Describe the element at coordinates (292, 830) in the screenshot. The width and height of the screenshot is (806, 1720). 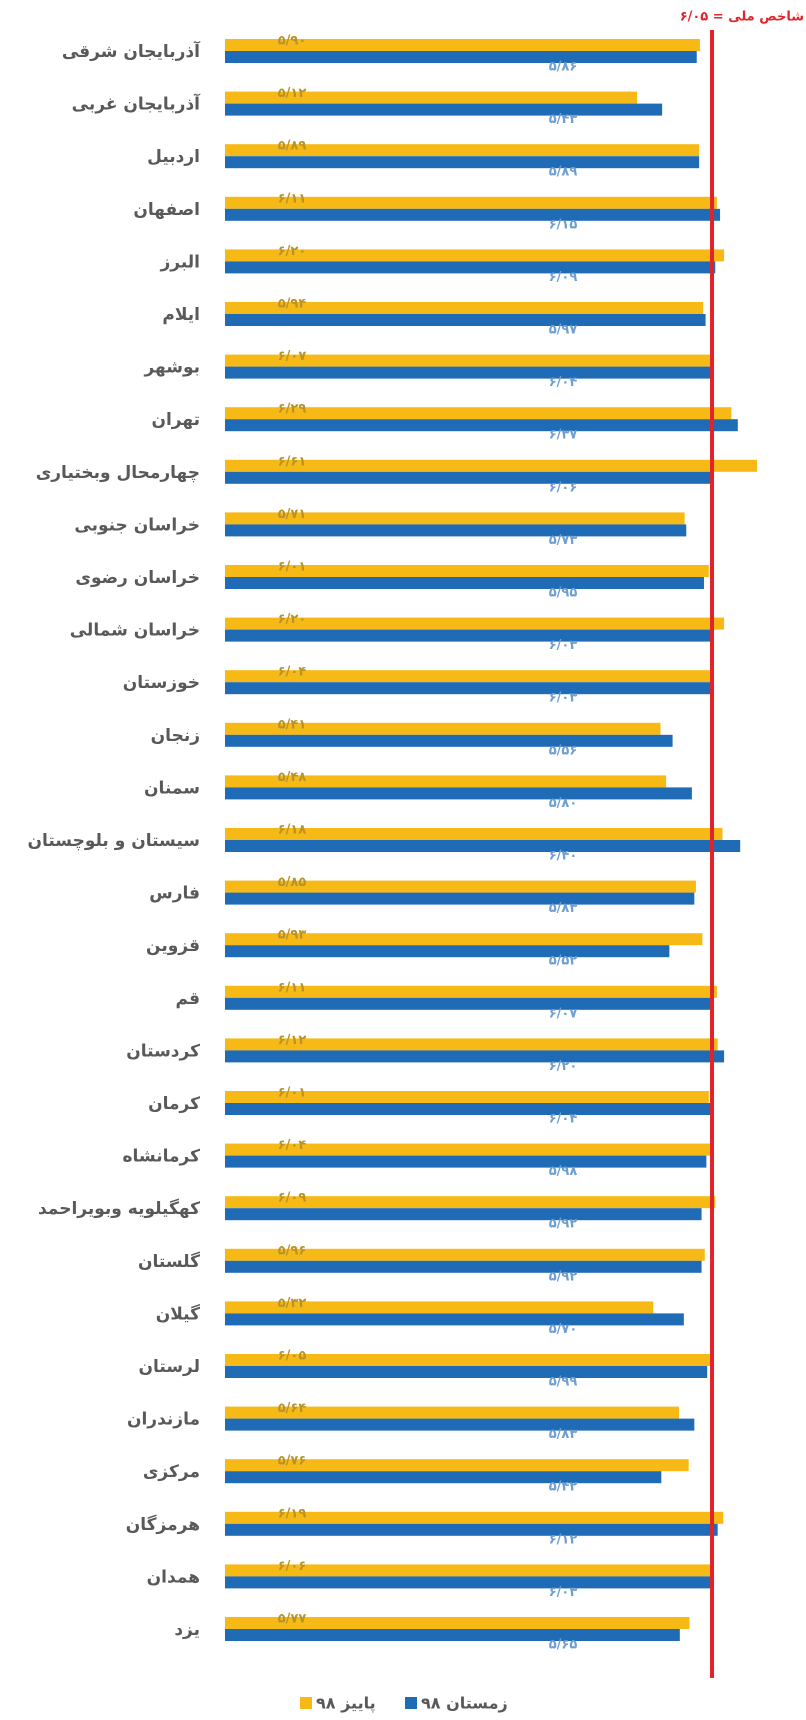
I see `value-label: ۶/۱۸` at that location.